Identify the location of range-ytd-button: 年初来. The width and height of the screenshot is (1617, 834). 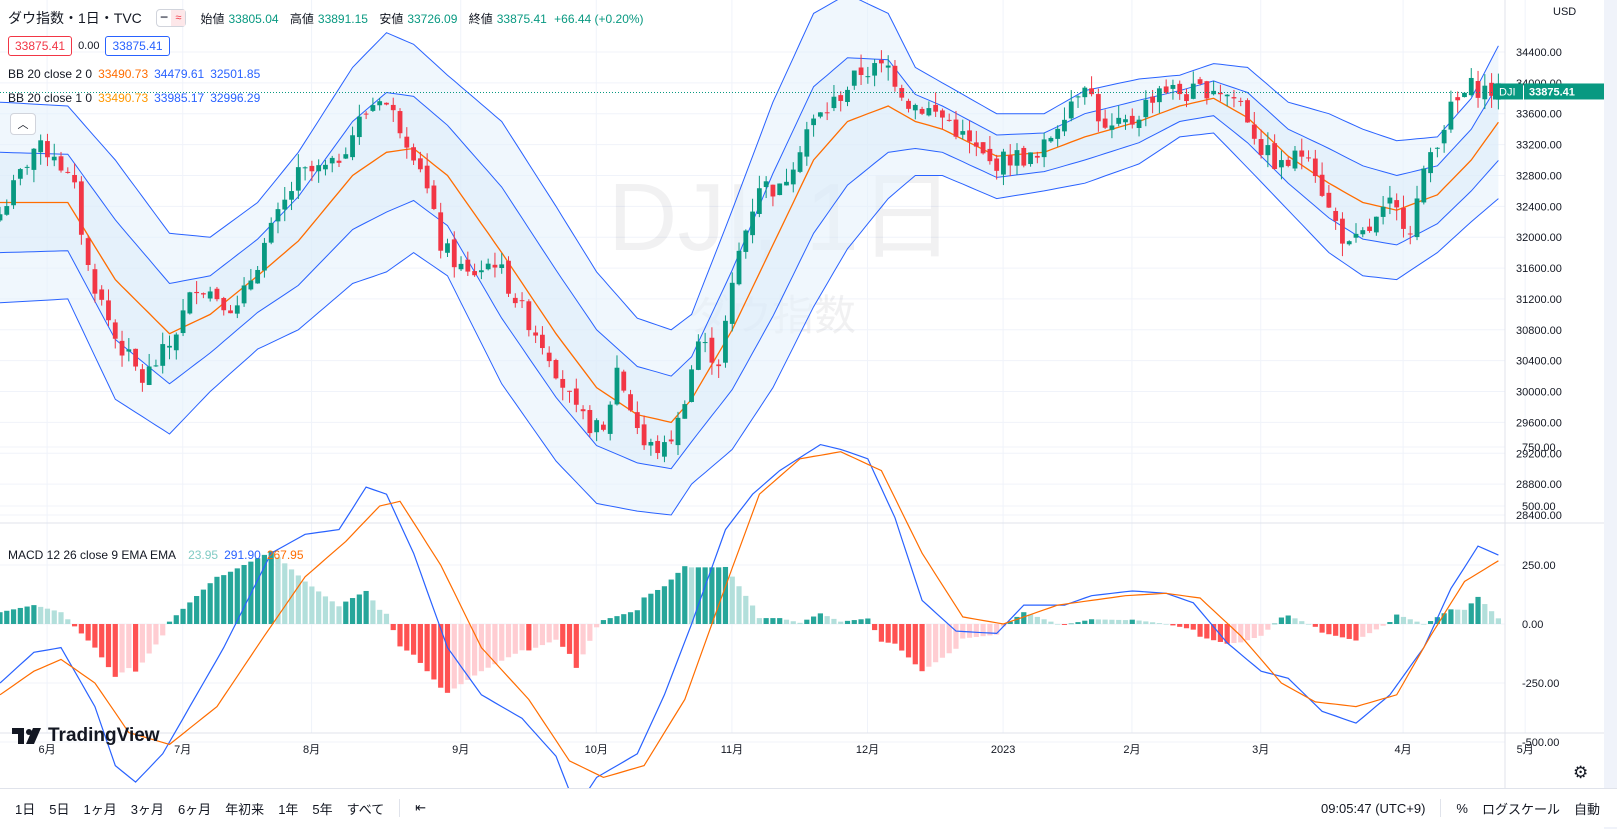
(245, 809).